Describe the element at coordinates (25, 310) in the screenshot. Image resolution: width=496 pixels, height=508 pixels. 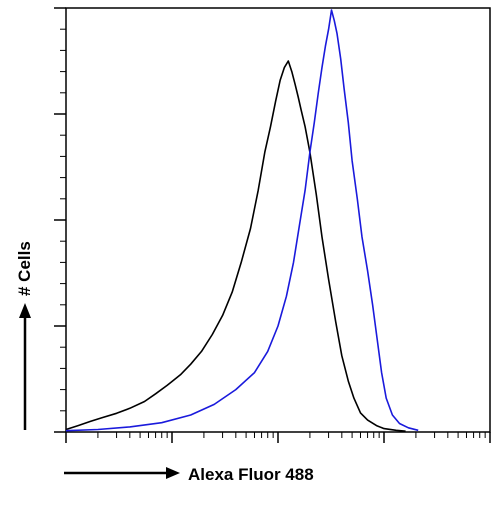
I see `y-axis-arrow-head` at that location.